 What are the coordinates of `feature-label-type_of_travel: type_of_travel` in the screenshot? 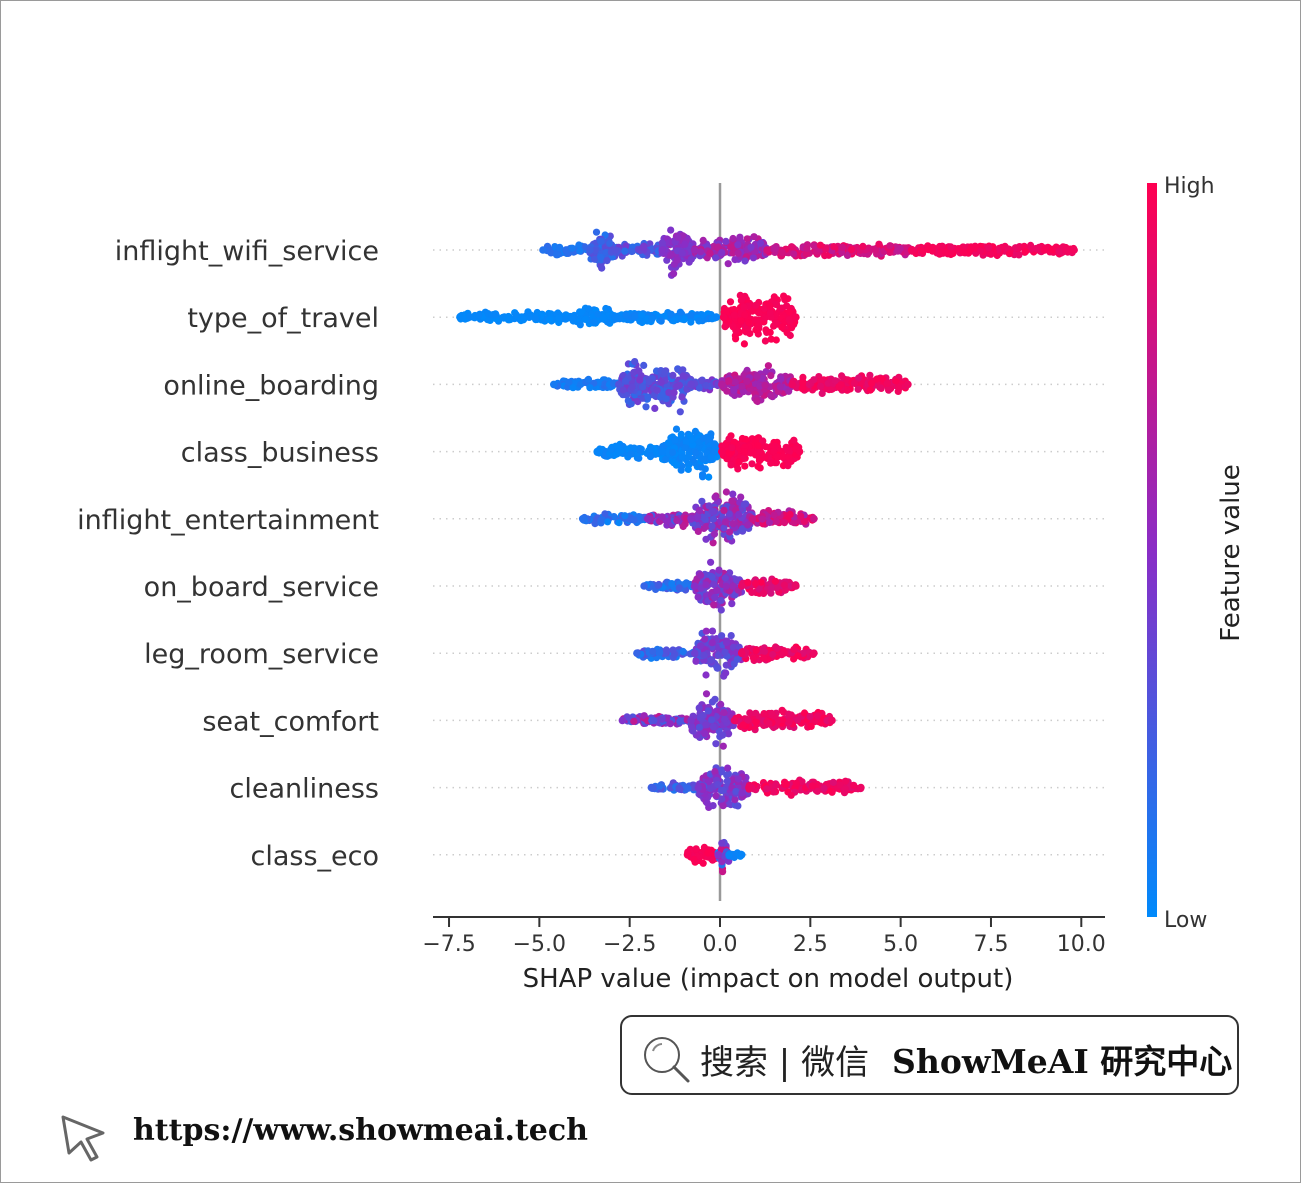 It's located at (283, 318).